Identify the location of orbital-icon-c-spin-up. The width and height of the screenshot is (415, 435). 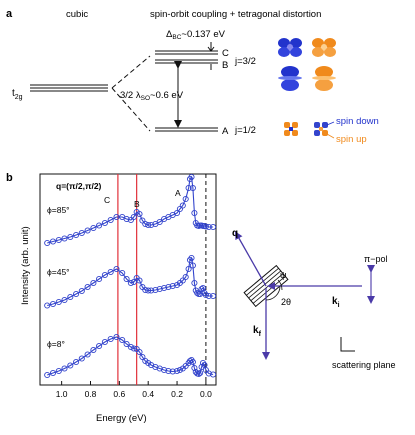
(324, 47).